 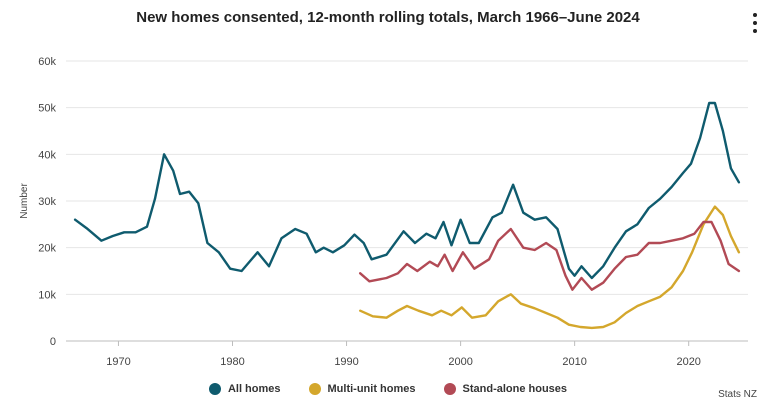 I want to click on x-tick-label: 1970, so click(x=118, y=362).